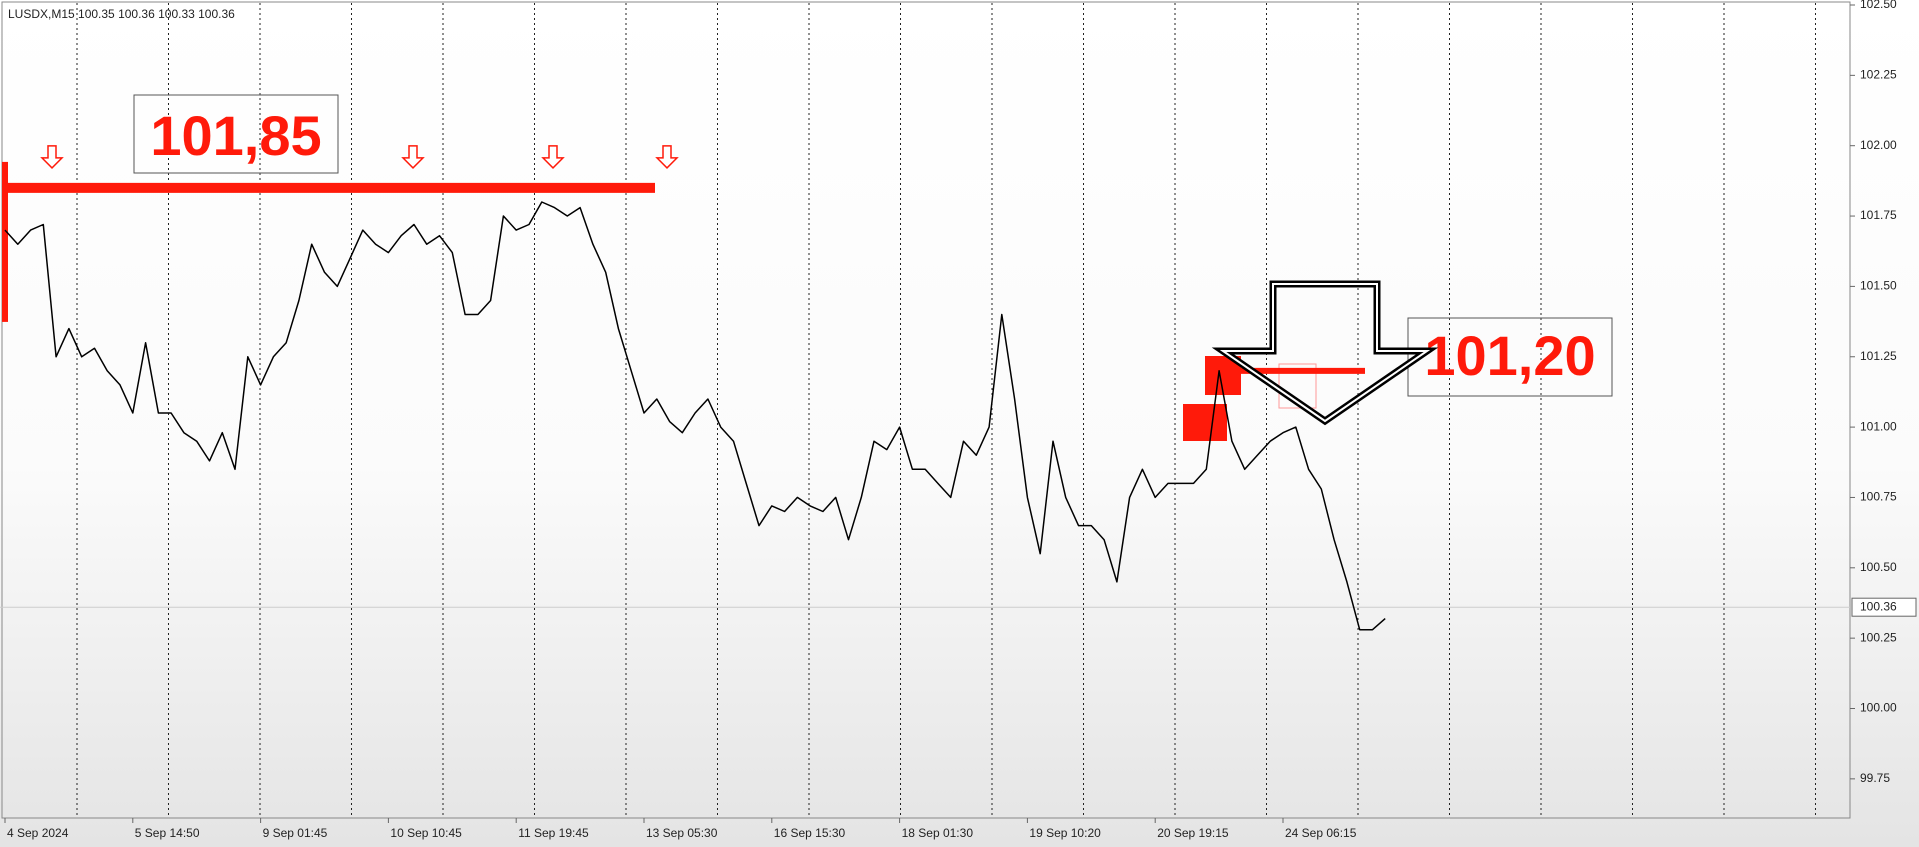 The height and width of the screenshot is (847, 1919). Describe the element at coordinates (1065, 833) in the screenshot. I see `x-tick-label: 19 Sep 10:20` at that location.